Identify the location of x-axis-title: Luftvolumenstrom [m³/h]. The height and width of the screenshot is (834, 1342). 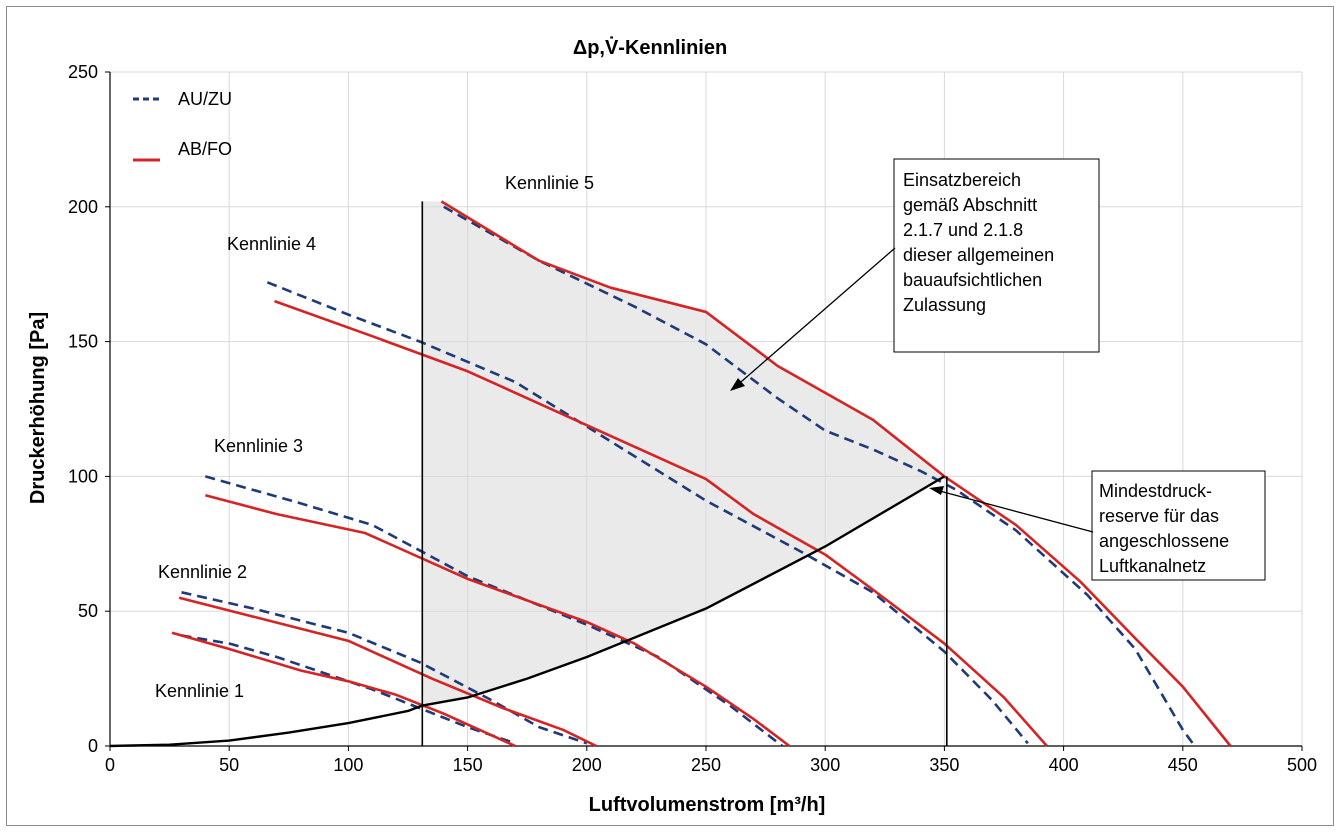
(707, 805).